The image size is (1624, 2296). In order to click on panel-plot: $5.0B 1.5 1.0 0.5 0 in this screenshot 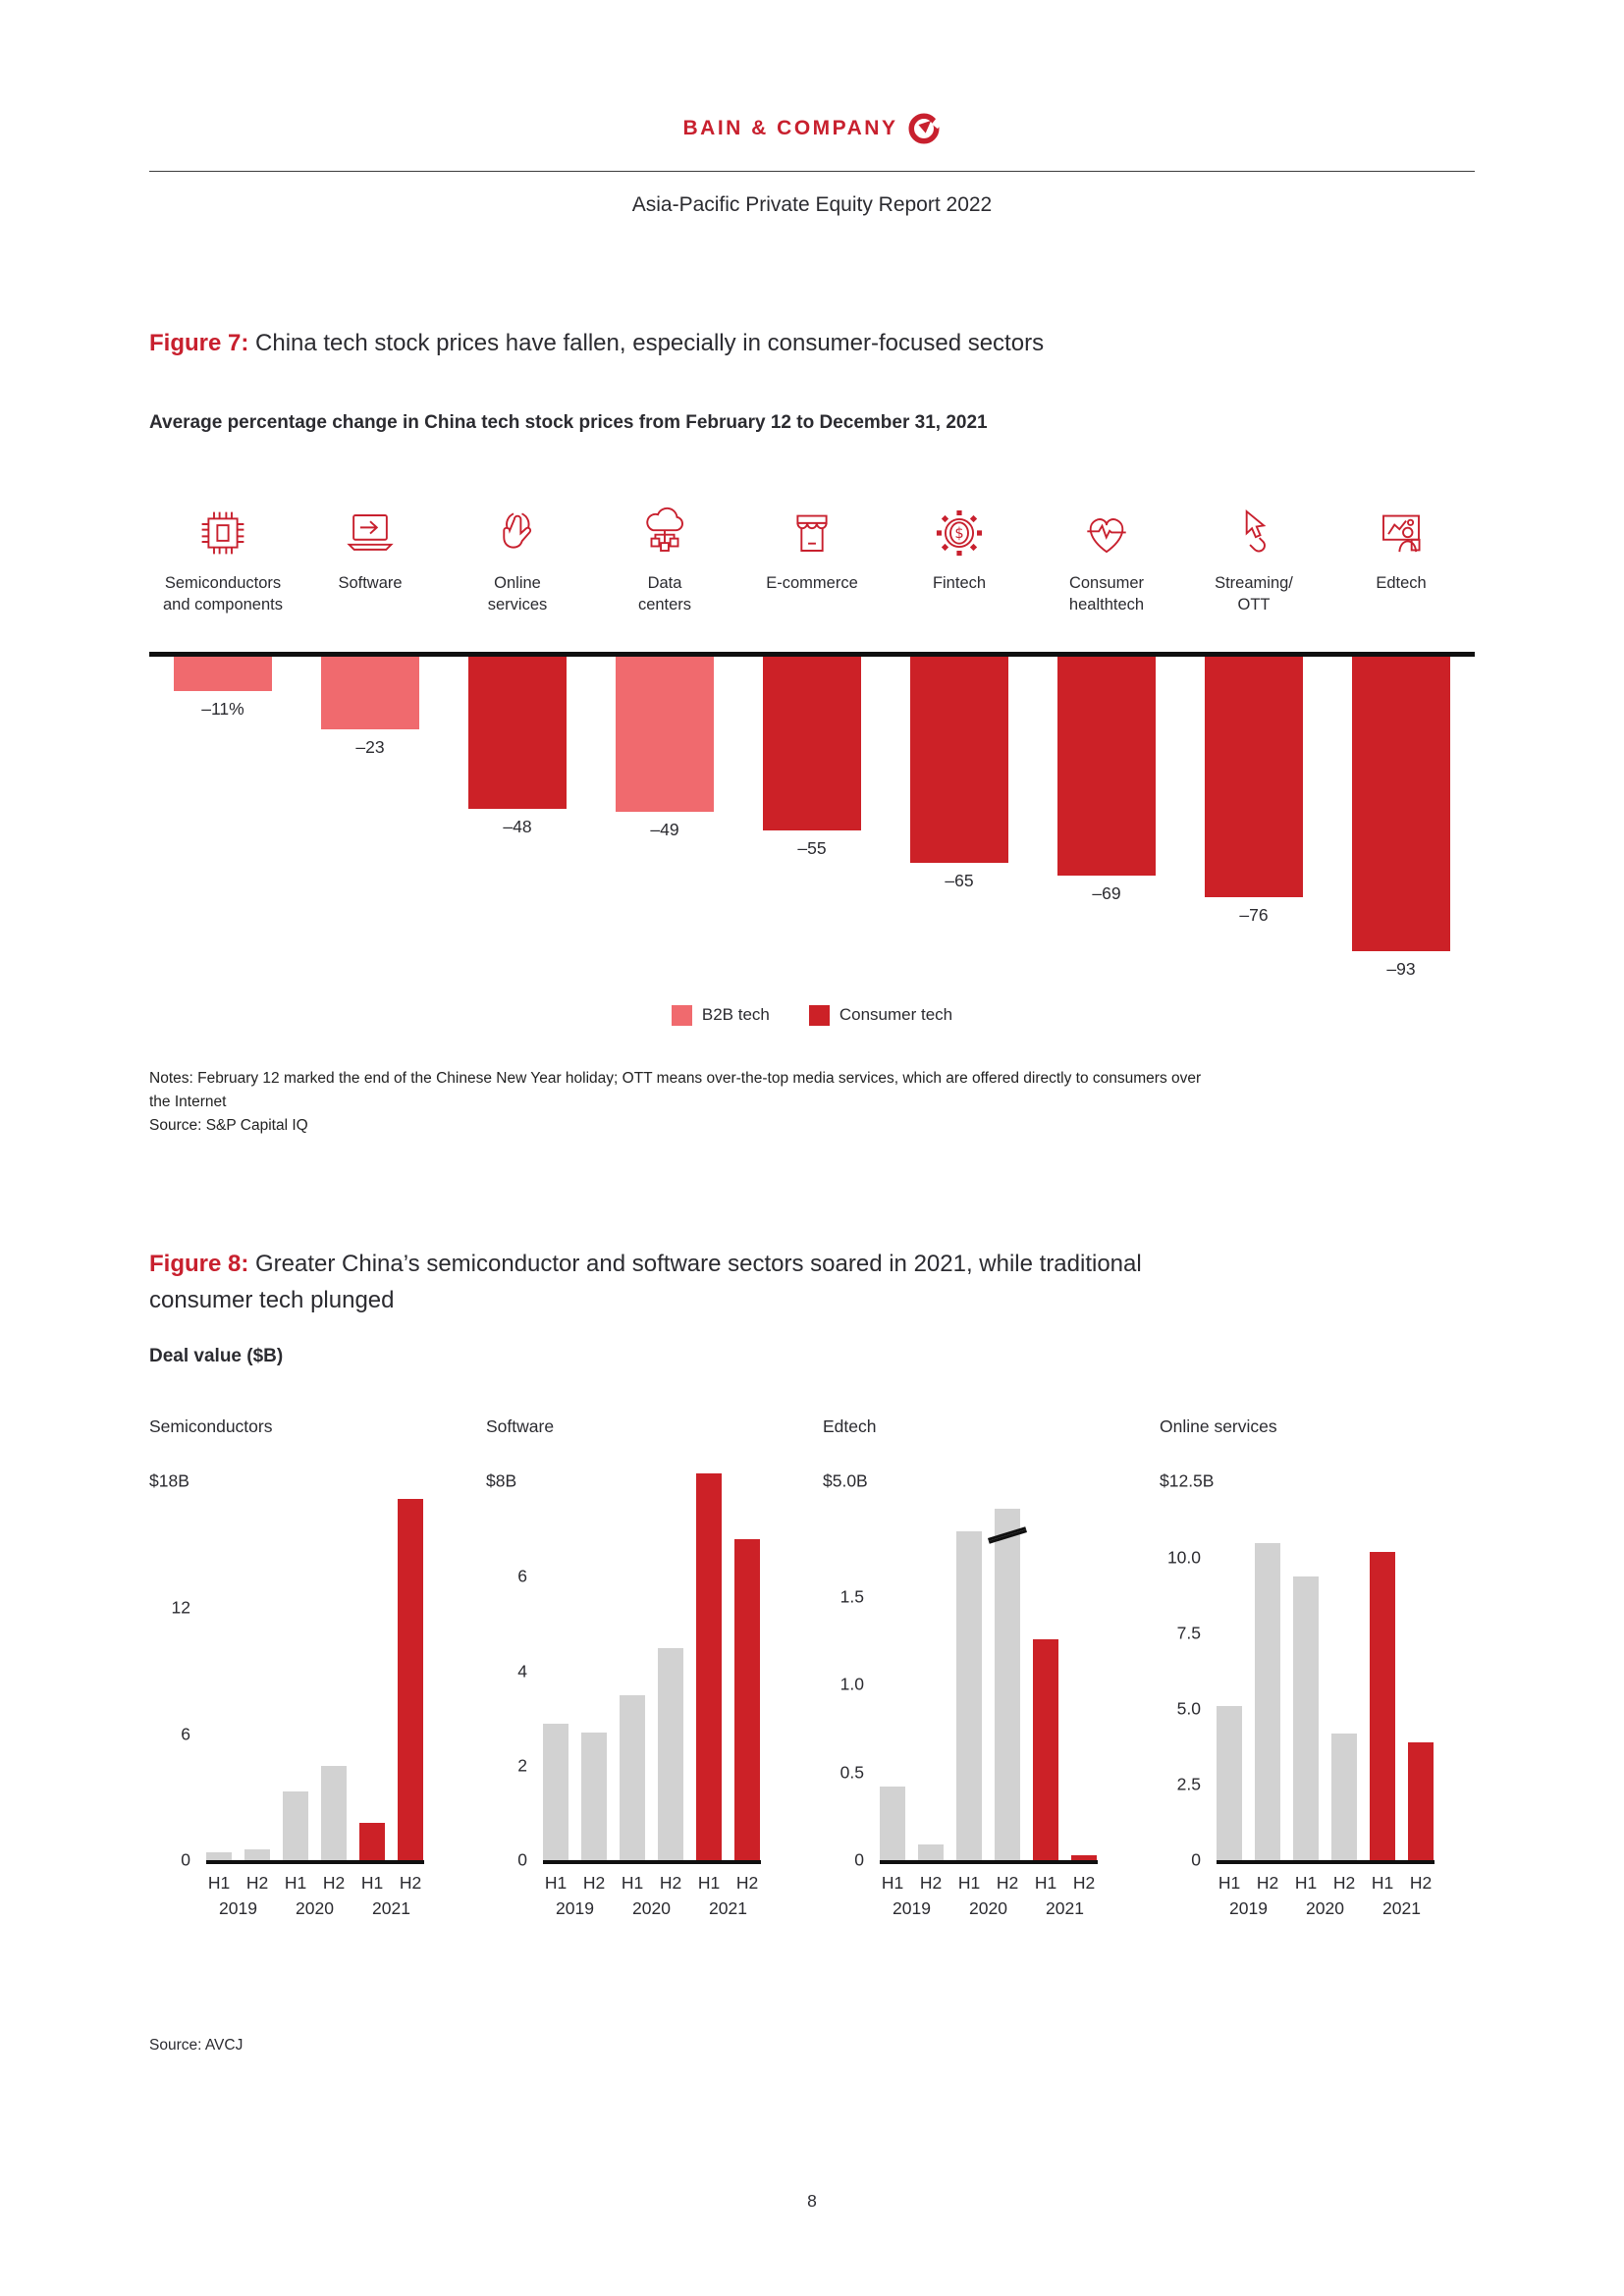, I will do `click(960, 1670)`.